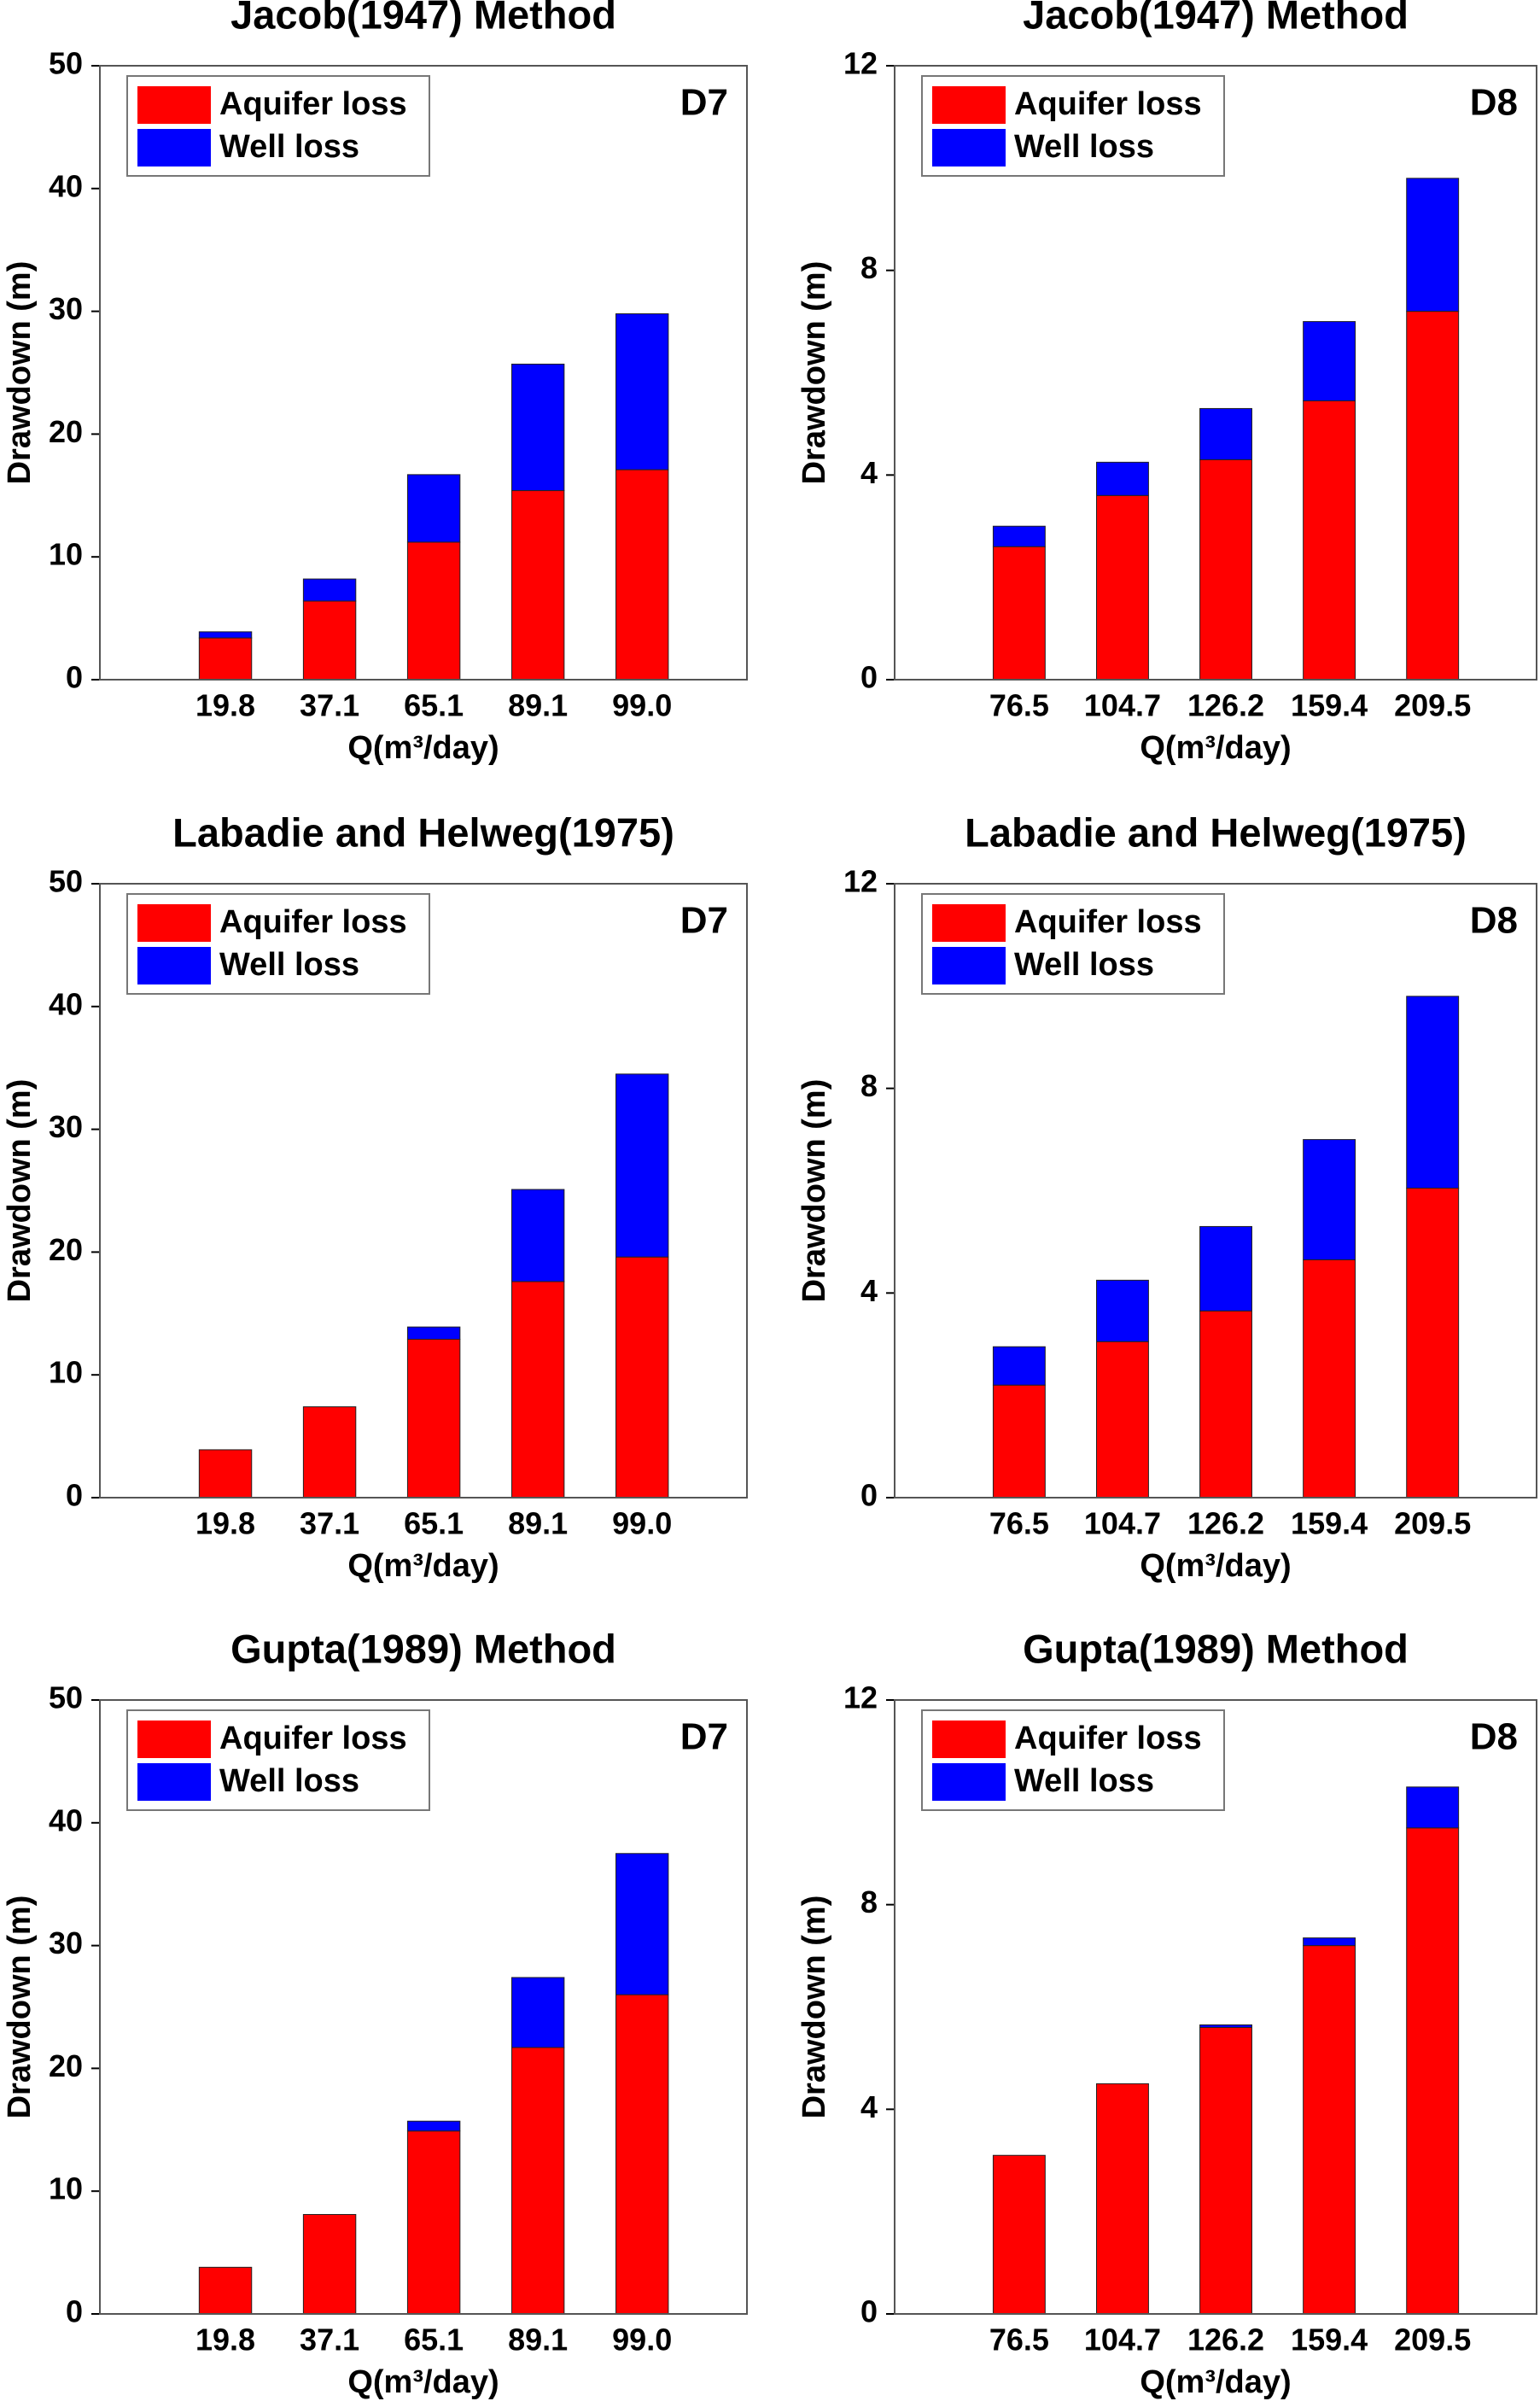 Image resolution: width=1540 pixels, height=2407 pixels. What do you see at coordinates (1216, 1648) in the screenshot?
I see `chart-title: Gupta(1989) Method` at bounding box center [1216, 1648].